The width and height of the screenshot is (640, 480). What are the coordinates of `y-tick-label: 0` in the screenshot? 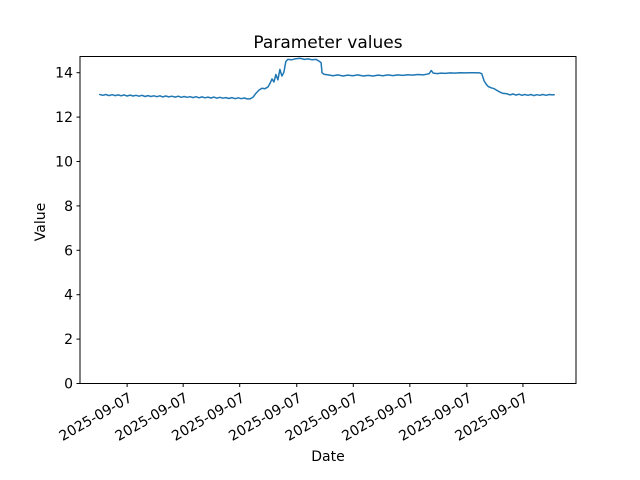 It's located at (68, 385).